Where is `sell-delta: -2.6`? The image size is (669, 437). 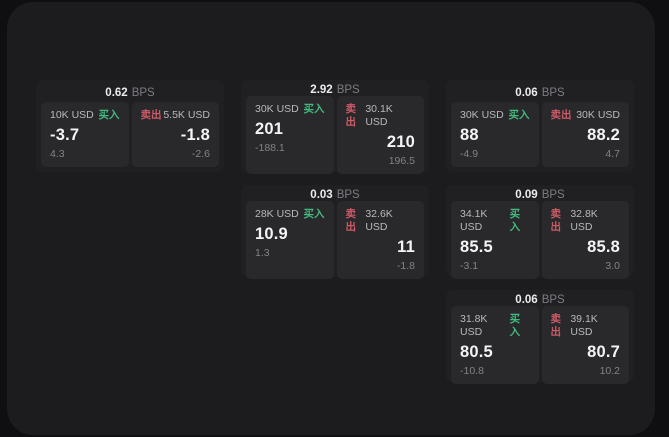 sell-delta: -2.6 is located at coordinates (200, 154).